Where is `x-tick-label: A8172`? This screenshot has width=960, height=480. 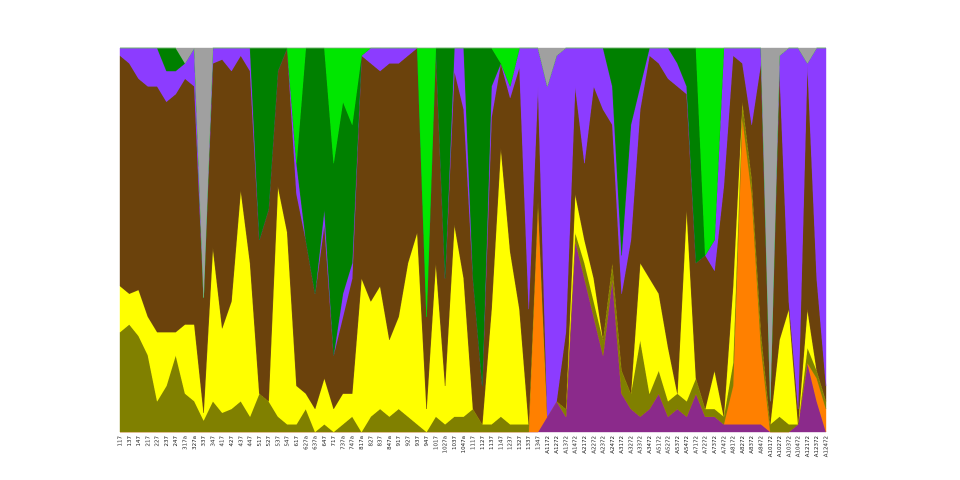 x-tick-label: A8172 is located at coordinates (734, 445).